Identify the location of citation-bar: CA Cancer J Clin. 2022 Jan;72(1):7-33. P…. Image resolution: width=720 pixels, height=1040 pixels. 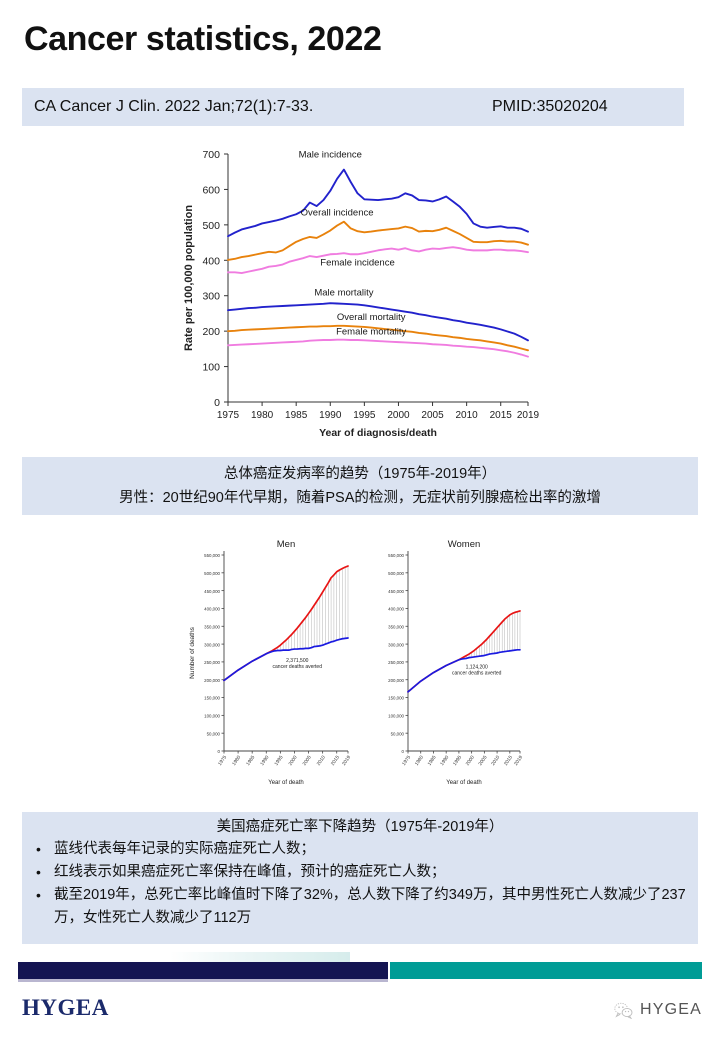
(353, 107).